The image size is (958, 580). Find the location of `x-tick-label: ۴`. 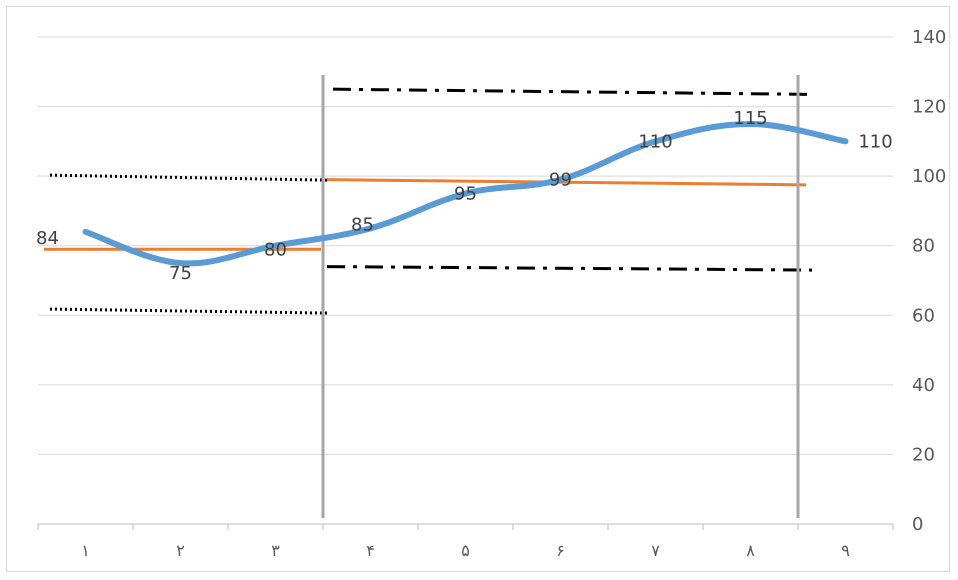

x-tick-label: ۴ is located at coordinates (370, 550).